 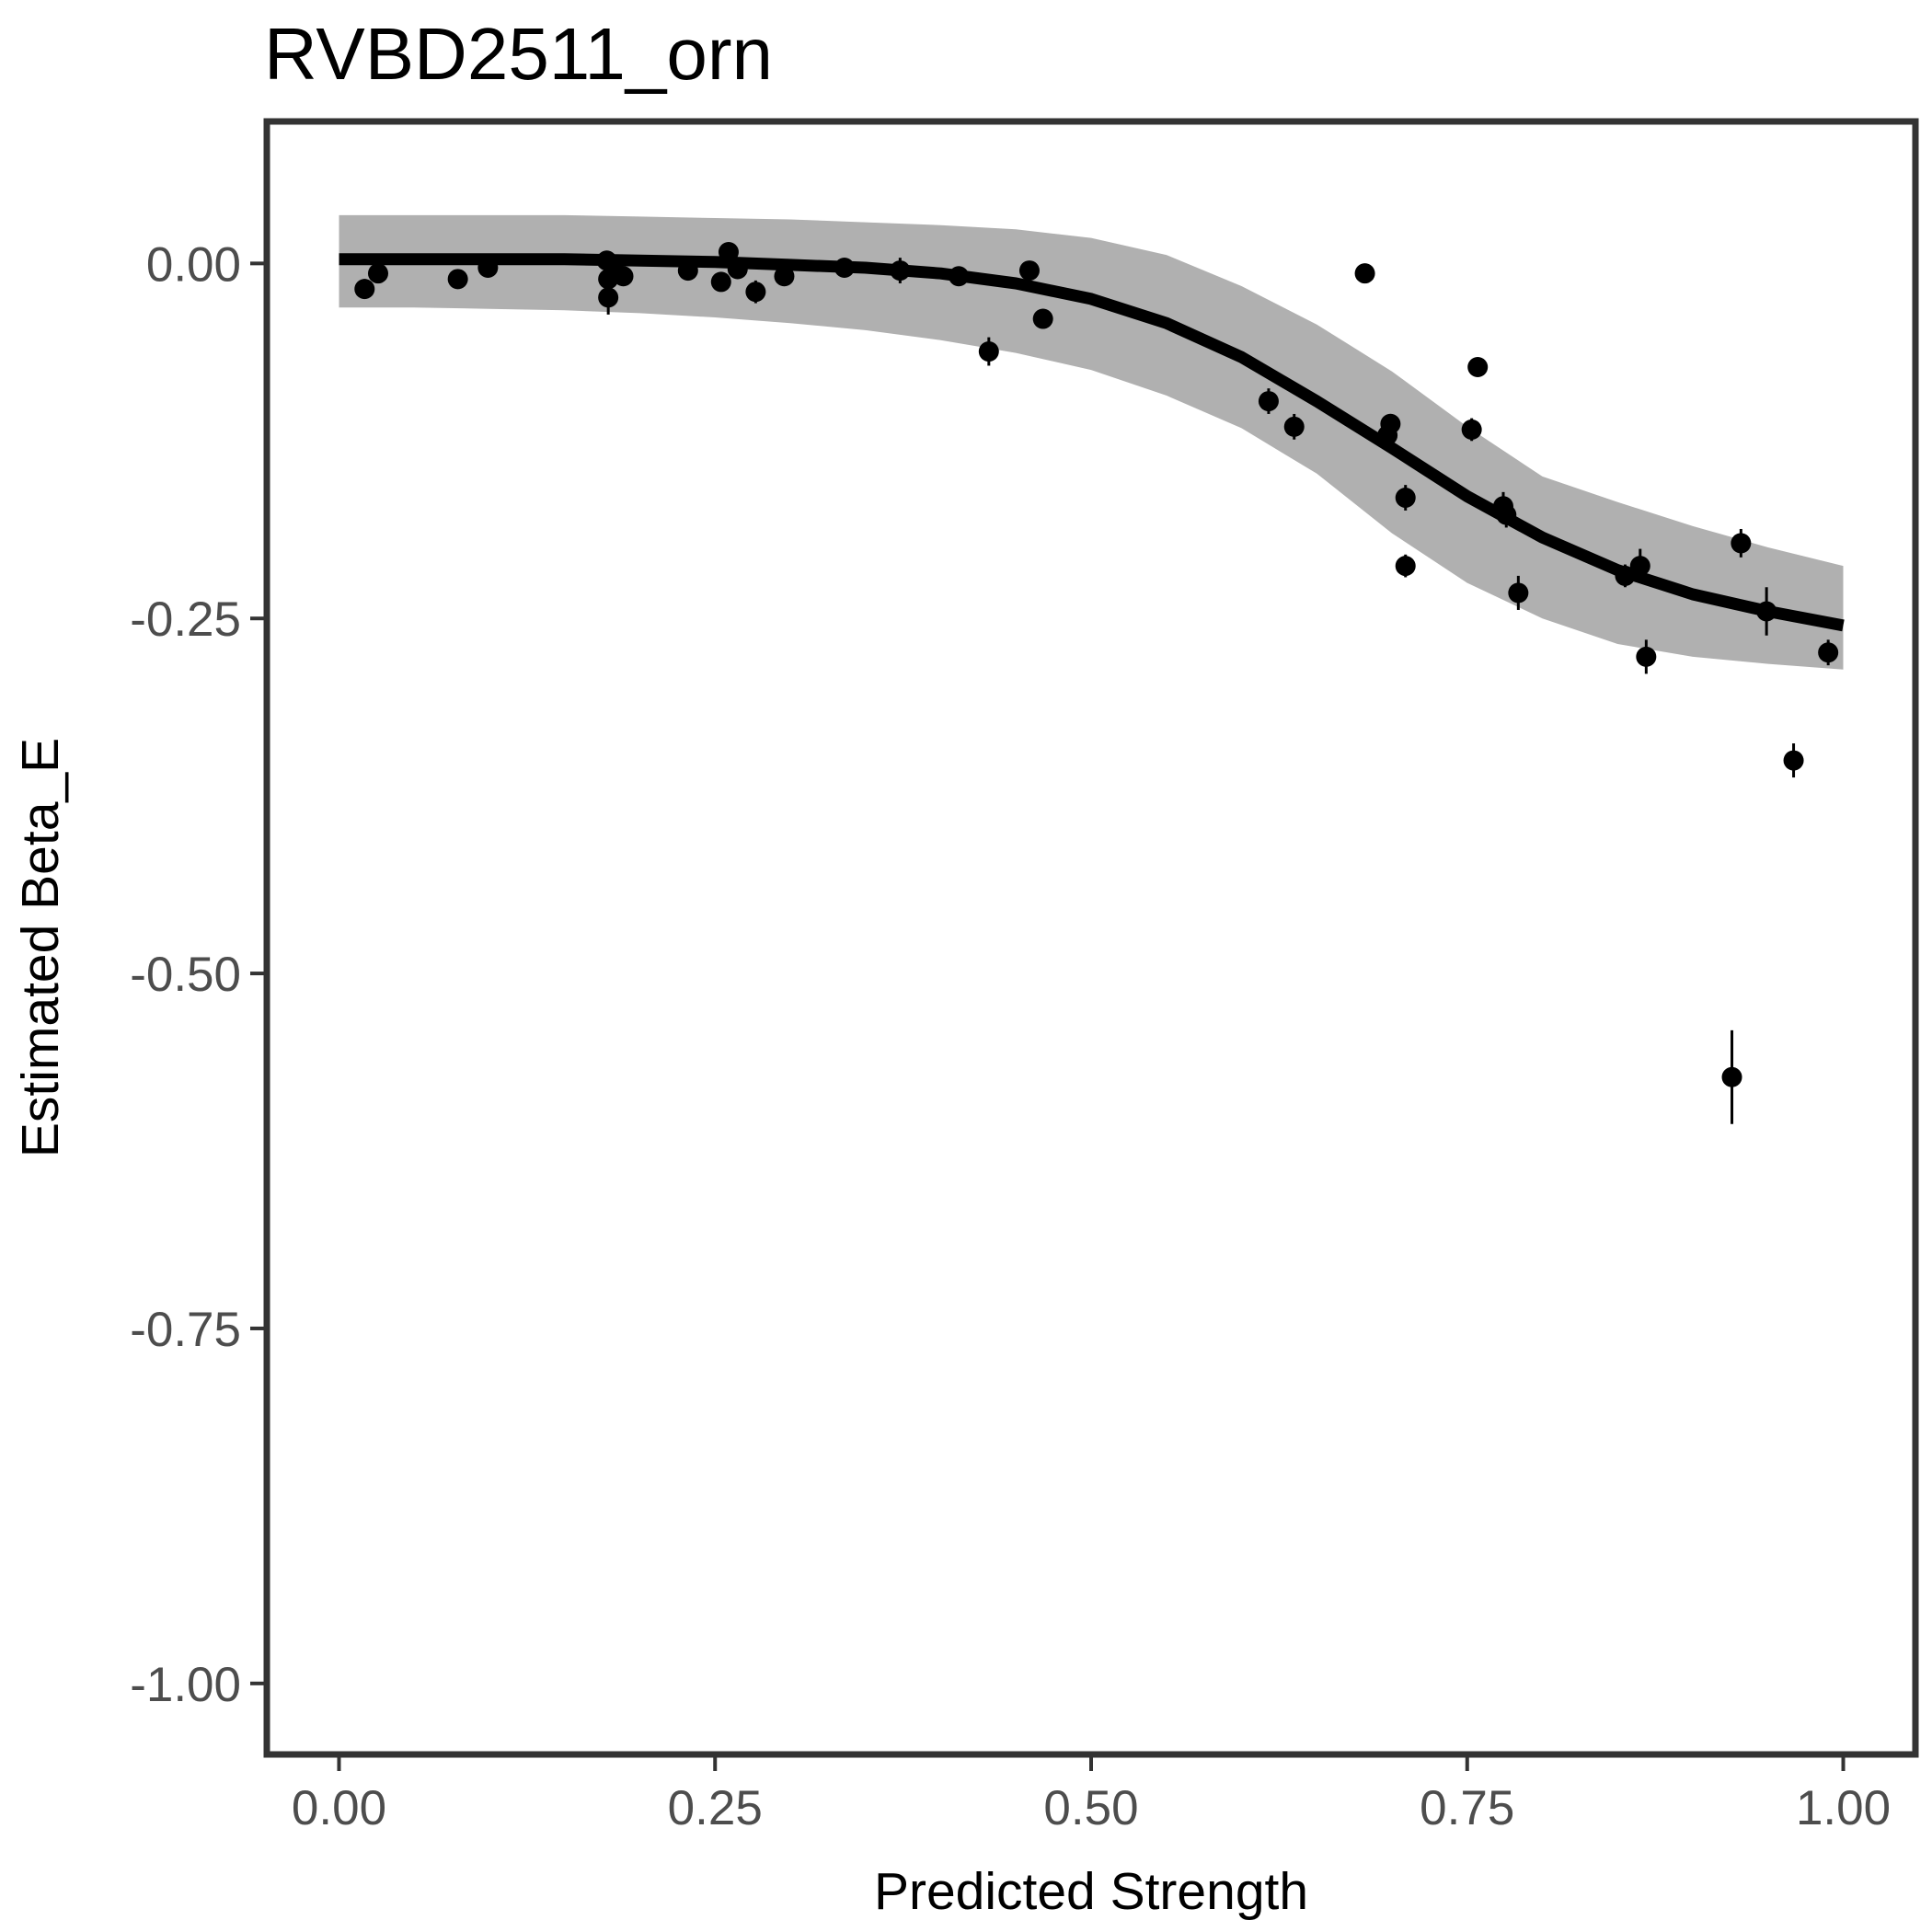 I want to click on x-tick-label: 1.00, so click(x=1843, y=1808).